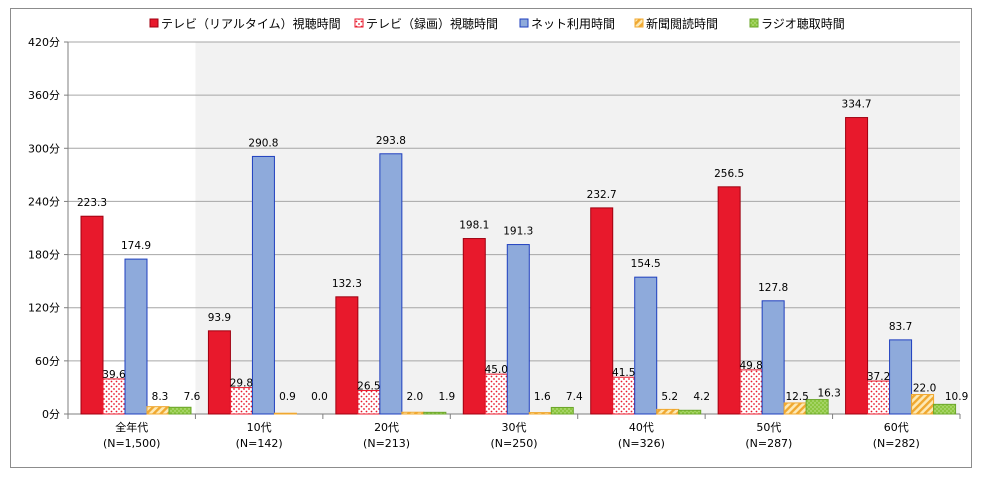 This screenshot has height=480, width=983. What do you see at coordinates (773, 288) in the screenshot?
I see `data-label: 127.8` at bounding box center [773, 288].